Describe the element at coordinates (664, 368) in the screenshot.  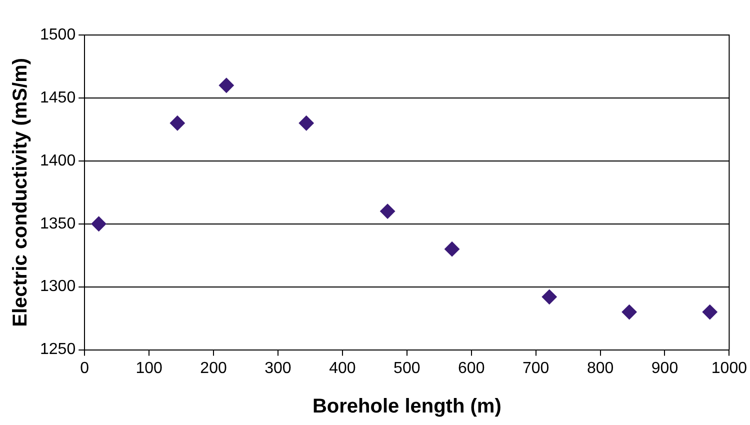
I see `x-tick-label: 900` at that location.